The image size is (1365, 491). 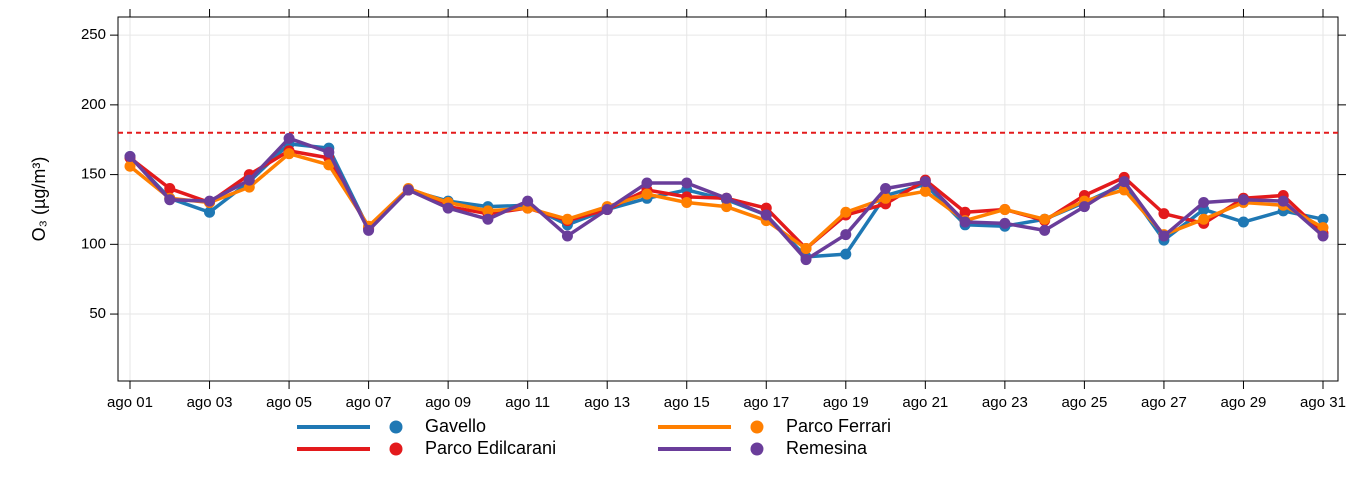 I want to click on x-tick-label: ago 07, so click(x=369, y=402).